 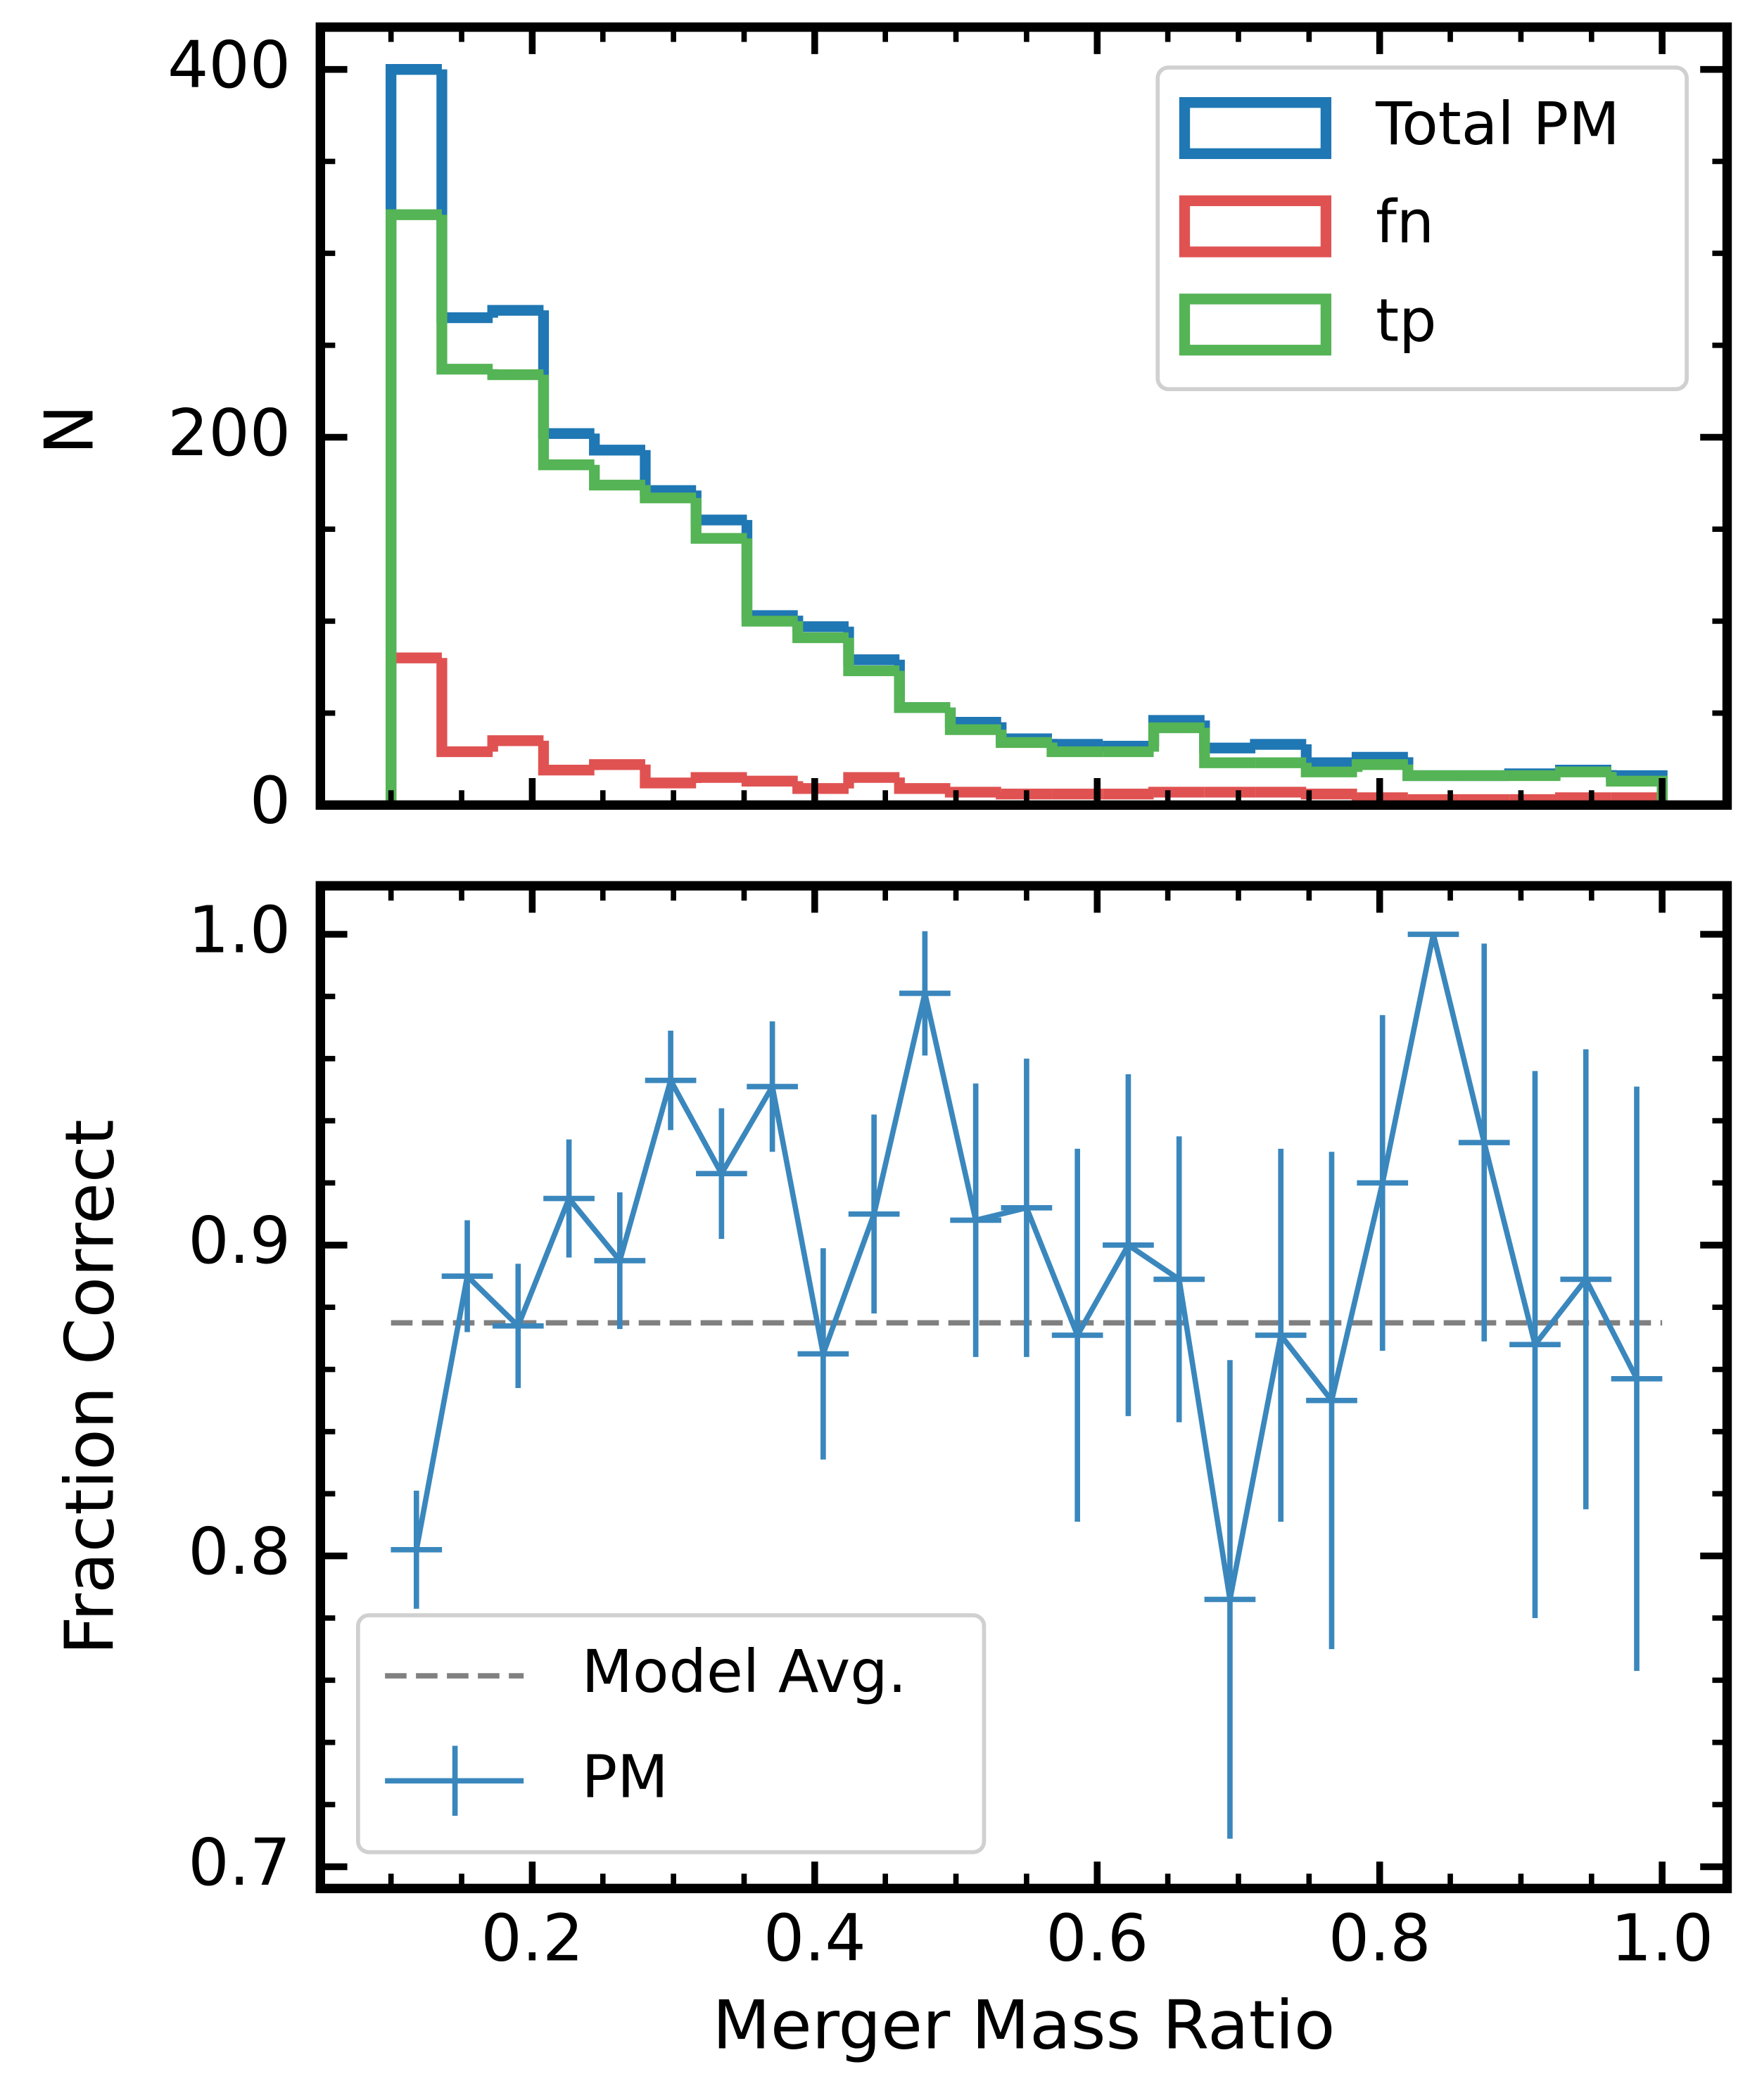 I want to click on legend: Total PM fn tp, so click(x=1422, y=229).